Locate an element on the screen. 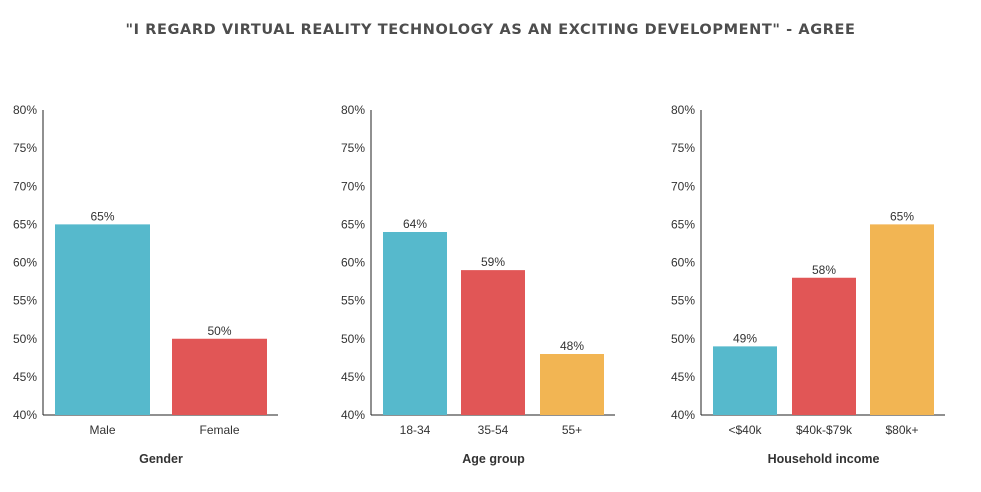  x-category-label: 55+ is located at coordinates (572, 430).